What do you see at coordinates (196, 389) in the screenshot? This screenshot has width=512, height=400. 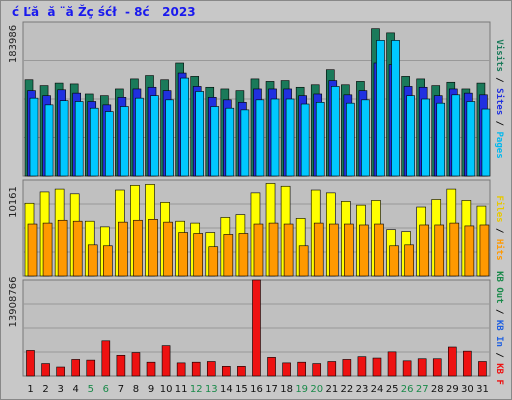 I see `x-tick-label: 12` at bounding box center [196, 389].